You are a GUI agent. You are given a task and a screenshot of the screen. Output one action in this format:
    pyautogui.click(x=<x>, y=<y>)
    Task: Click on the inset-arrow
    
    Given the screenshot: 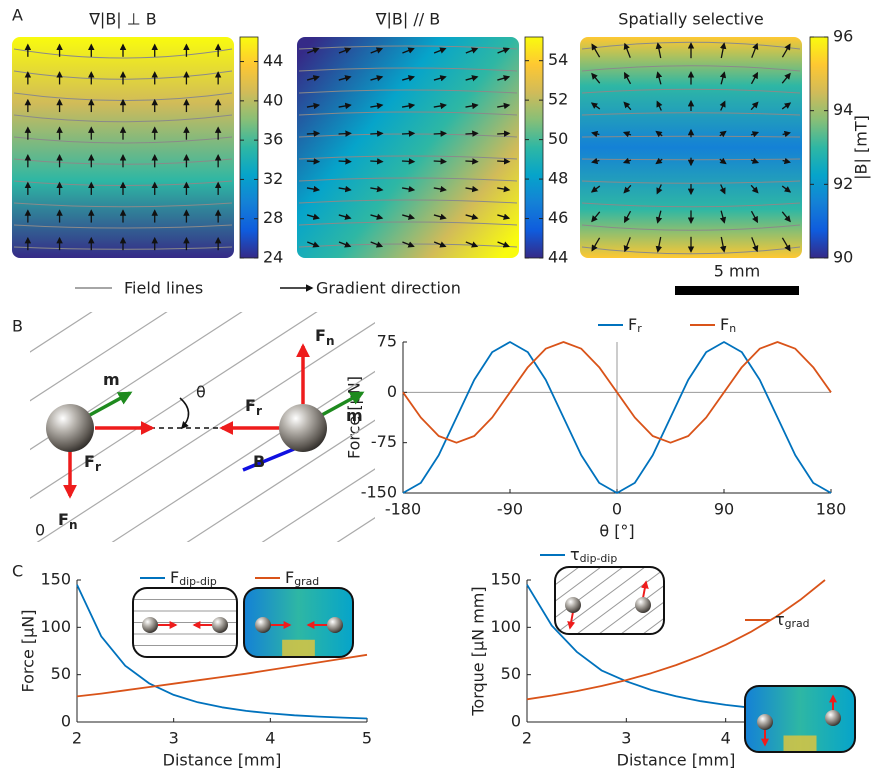 What is the action you would take?
    pyautogui.click(x=644, y=589)
    